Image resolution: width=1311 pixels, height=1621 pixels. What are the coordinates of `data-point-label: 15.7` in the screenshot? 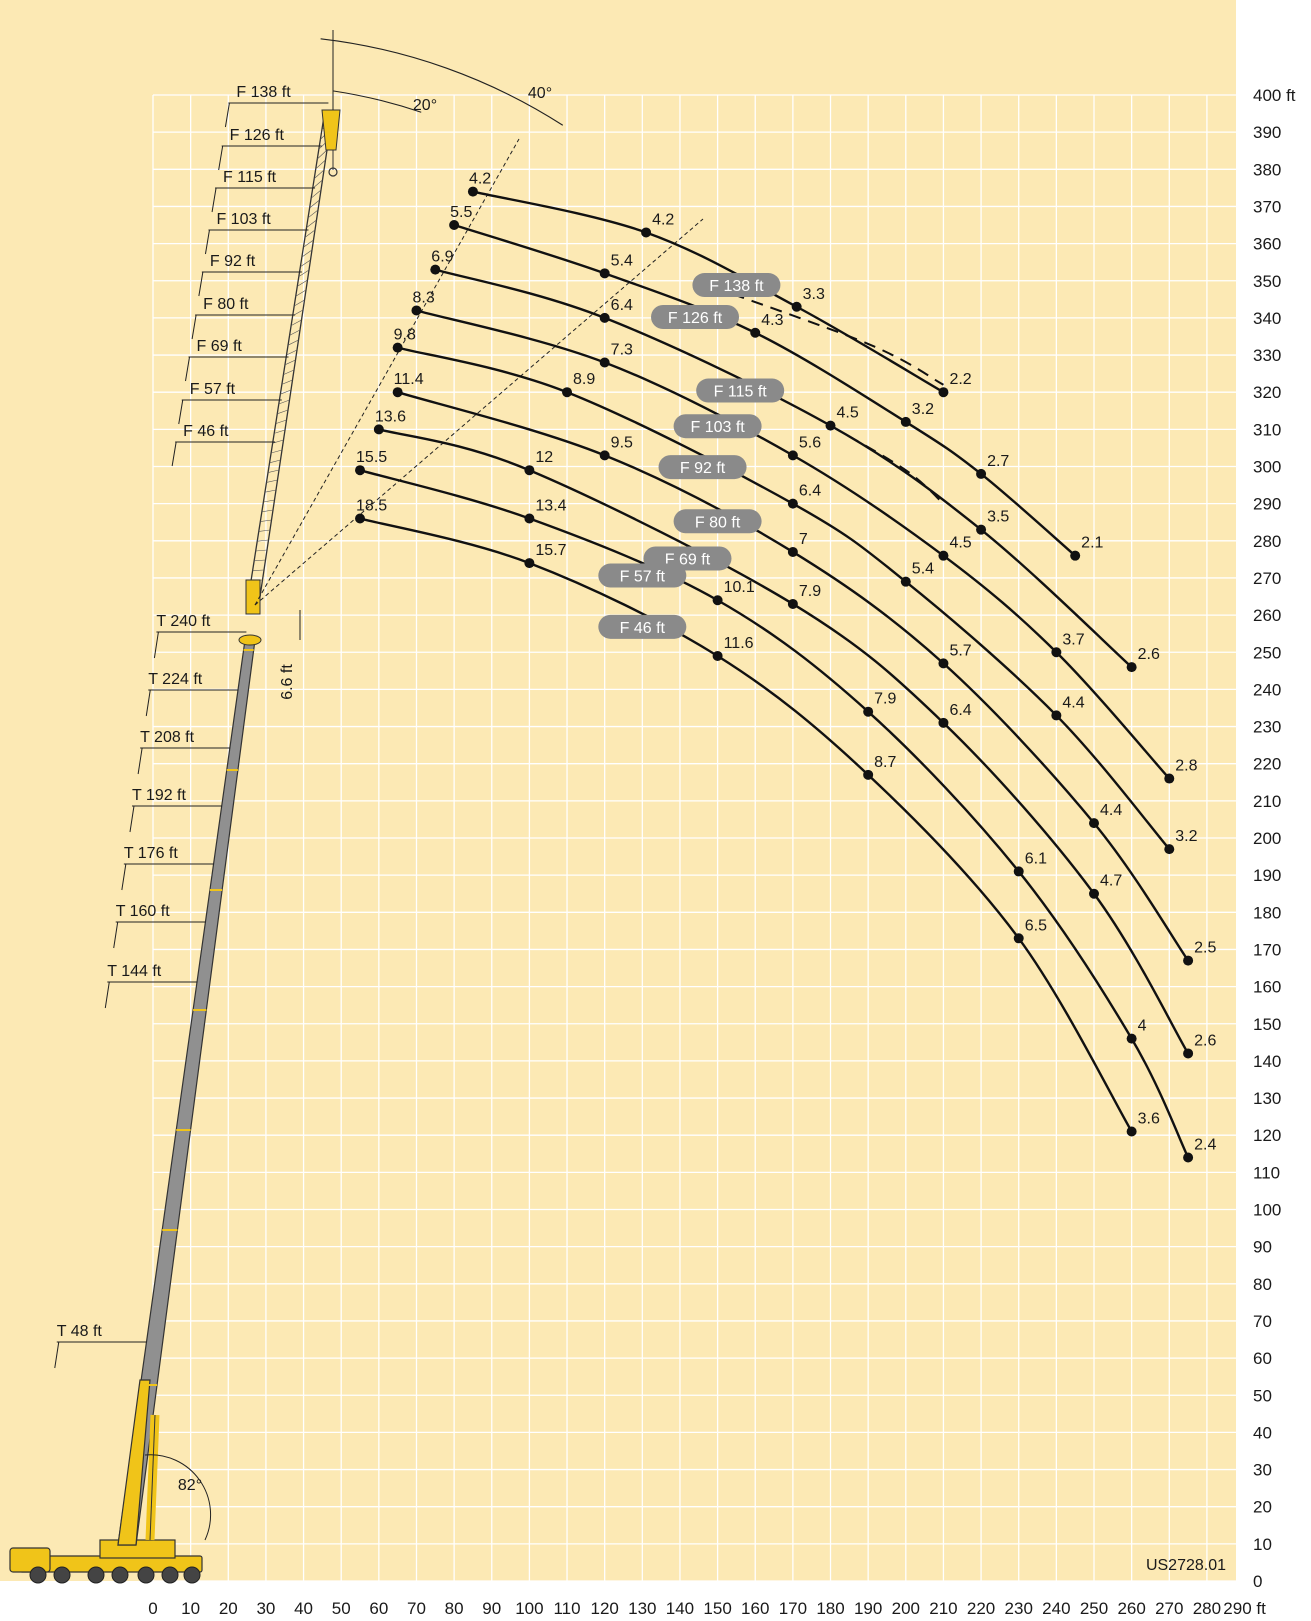 It's located at (550, 550).